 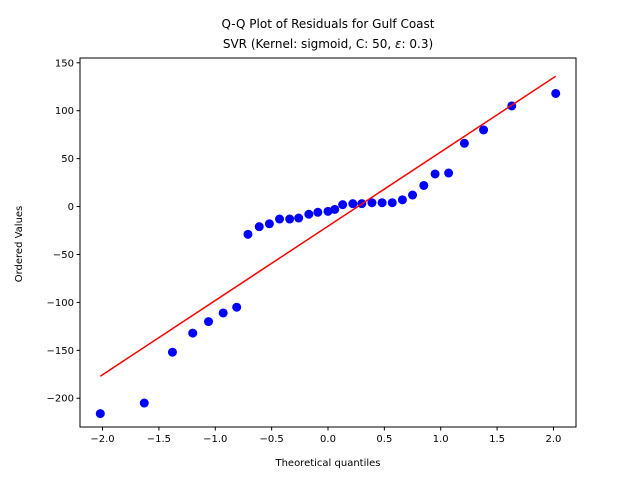 I want to click on y-axis-label: Ordered Values, so click(x=19, y=244).